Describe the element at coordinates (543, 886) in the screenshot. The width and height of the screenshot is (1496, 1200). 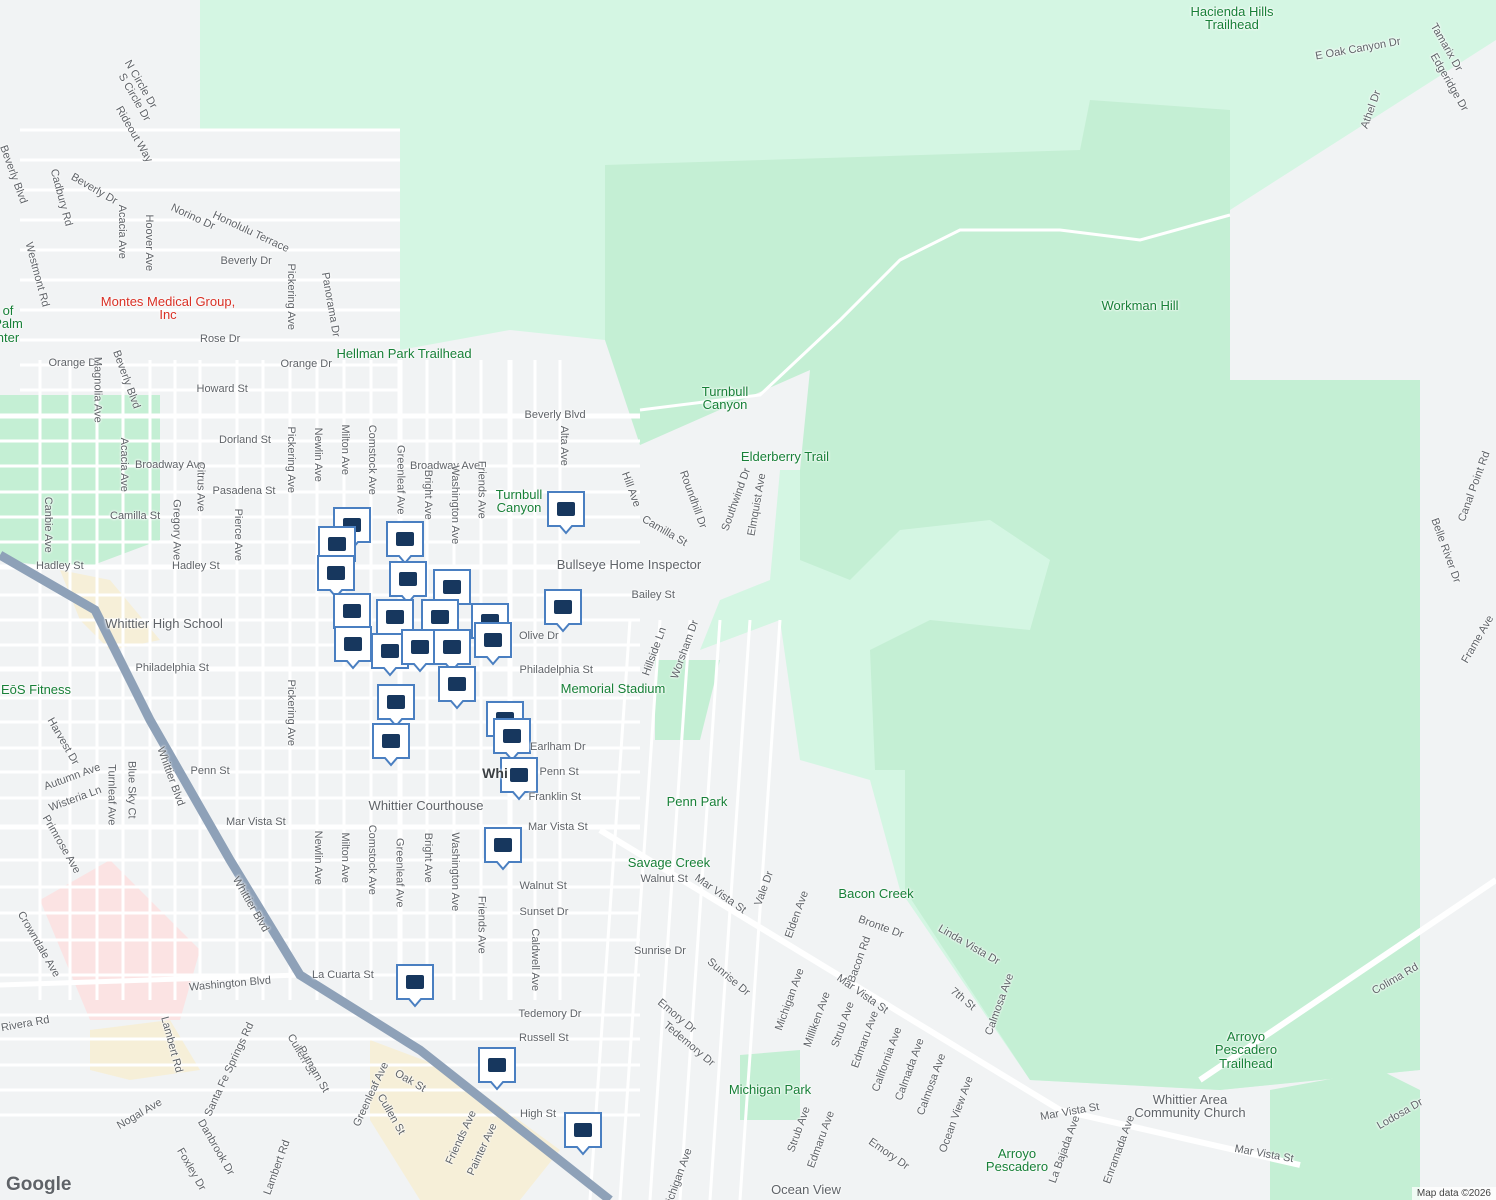
I see `street-label: Walnut St` at that location.